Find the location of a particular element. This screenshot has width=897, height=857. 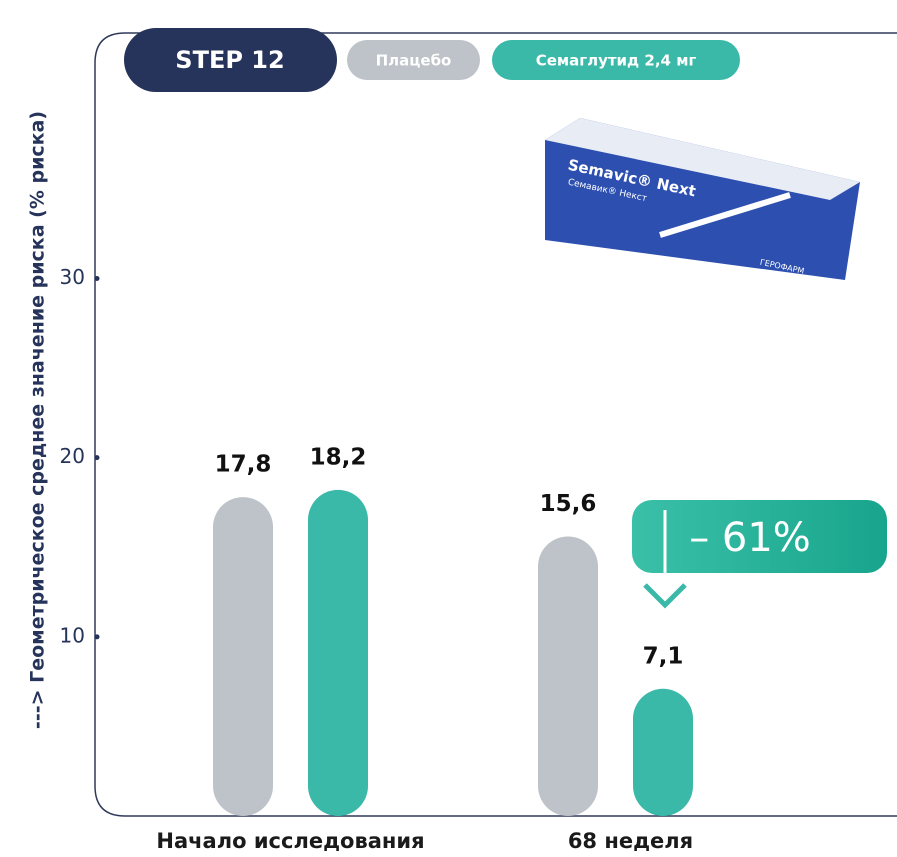

legend-label: Плацебо is located at coordinates (414, 61).